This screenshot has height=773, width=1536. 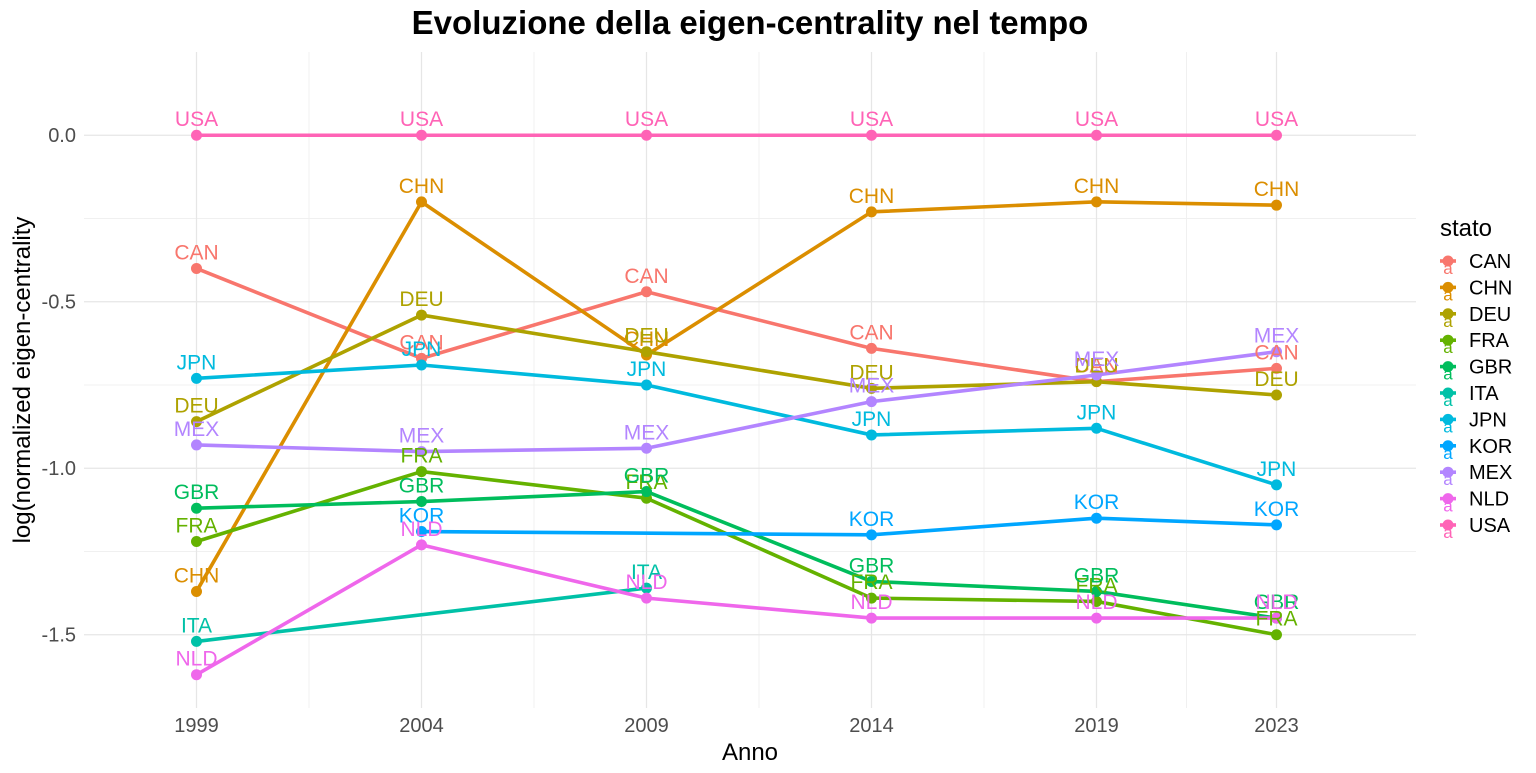 What do you see at coordinates (736, 610) in the screenshot?
I see `series-line-nld` at bounding box center [736, 610].